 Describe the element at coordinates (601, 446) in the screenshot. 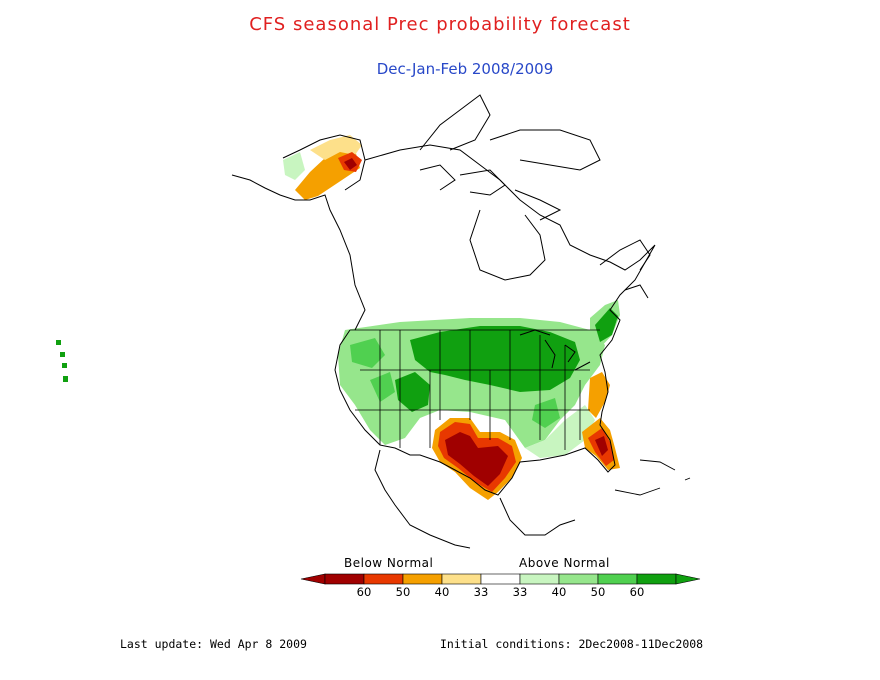

I see `below-normal-florida-darkest` at that location.